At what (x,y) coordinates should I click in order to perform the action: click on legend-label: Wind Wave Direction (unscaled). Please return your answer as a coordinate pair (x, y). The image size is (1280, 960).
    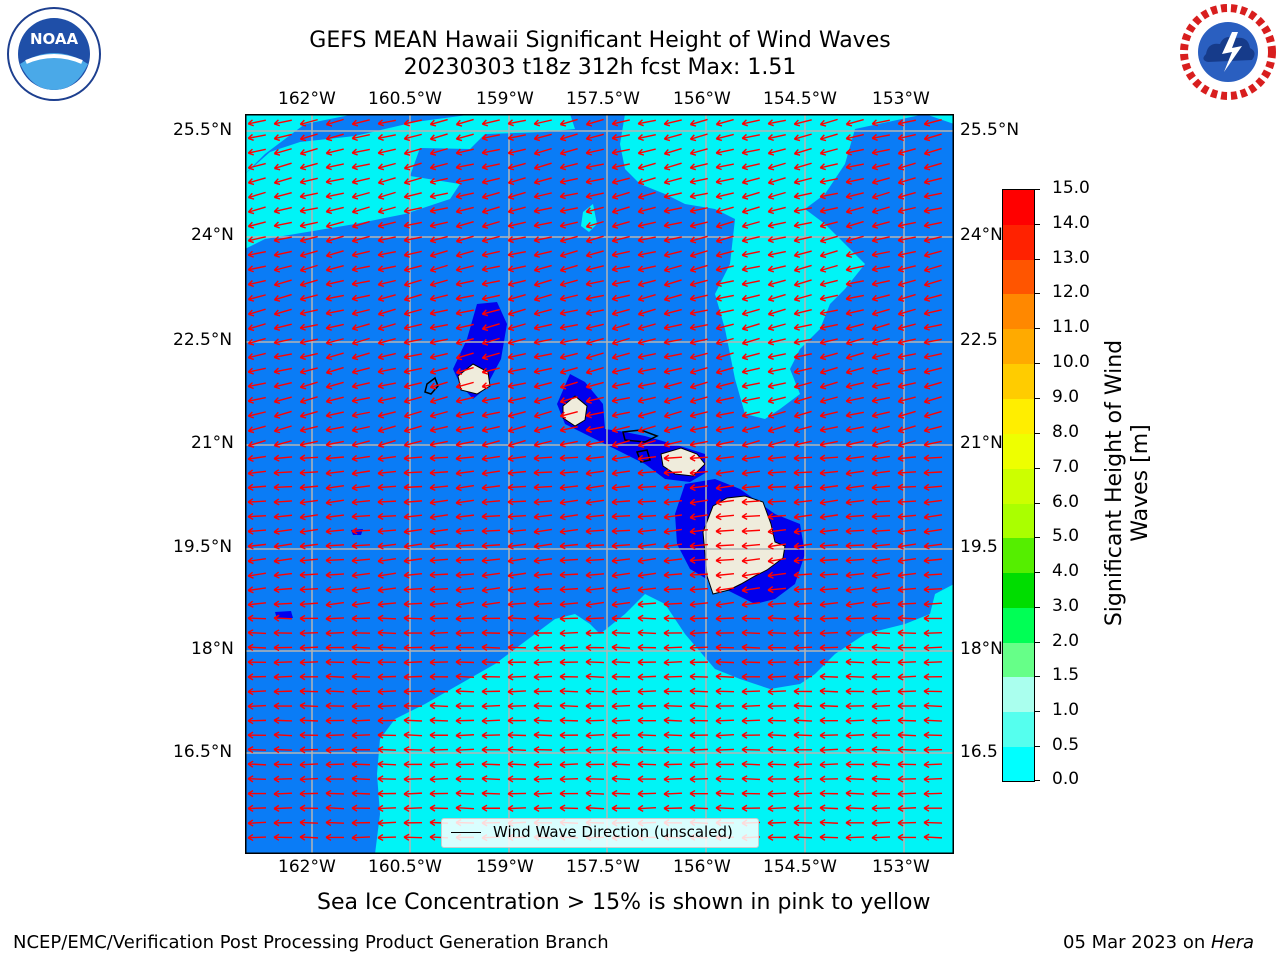
    Looking at the image, I should click on (613, 832).